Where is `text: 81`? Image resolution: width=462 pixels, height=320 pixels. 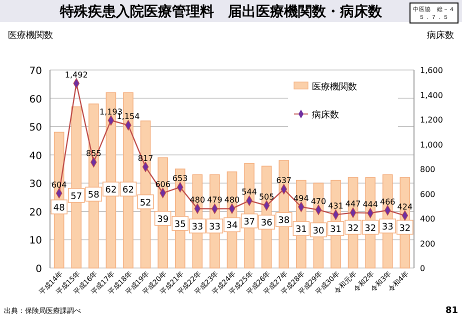 text: 81 is located at coordinates (451, 311).